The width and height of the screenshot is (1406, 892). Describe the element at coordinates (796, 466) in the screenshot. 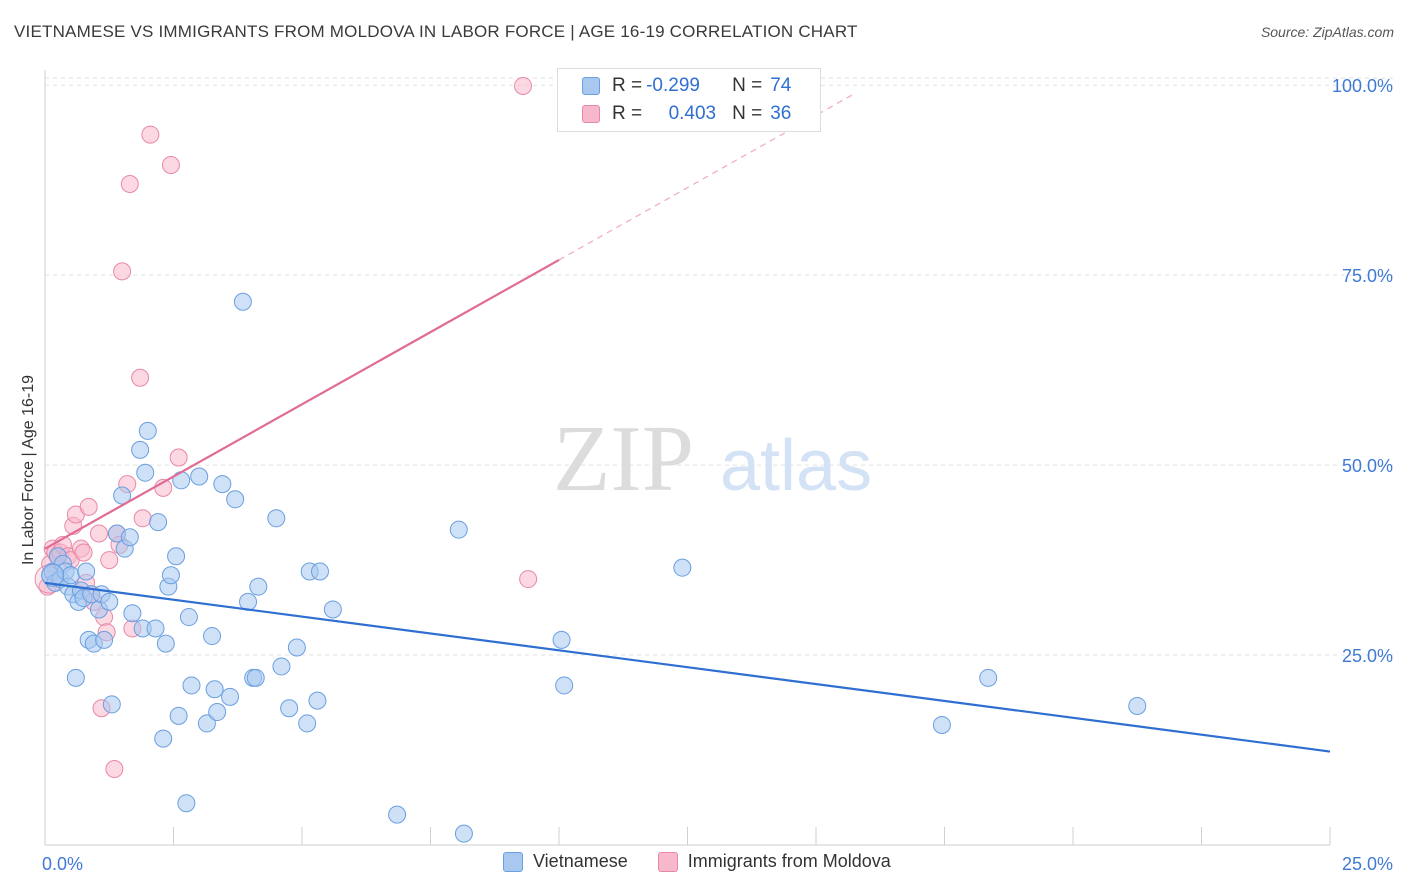

I see `watermark-atlas: atlas` at that location.